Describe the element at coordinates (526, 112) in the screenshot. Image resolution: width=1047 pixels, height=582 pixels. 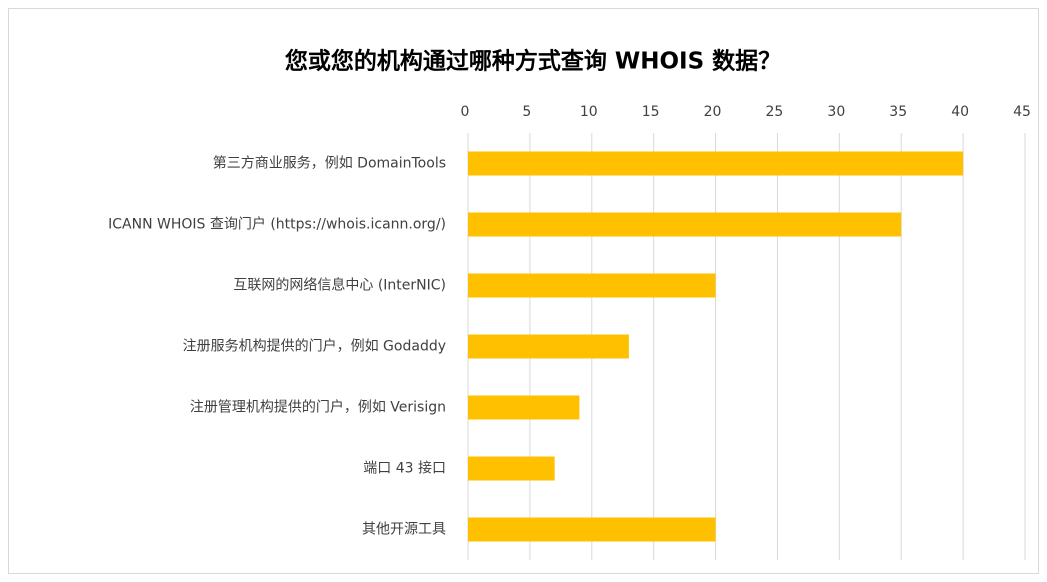
I see `x-tick-label: 5` at that location.